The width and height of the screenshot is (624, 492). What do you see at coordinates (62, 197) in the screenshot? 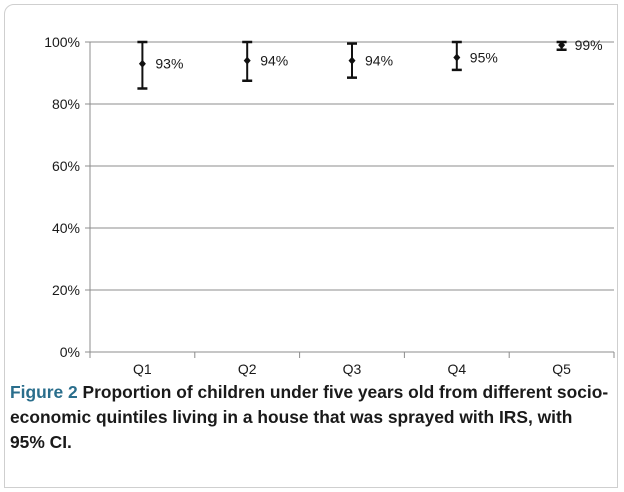
I see `y-tick-labels: 0% 20% 40% 60% 80% 100%` at bounding box center [62, 197].